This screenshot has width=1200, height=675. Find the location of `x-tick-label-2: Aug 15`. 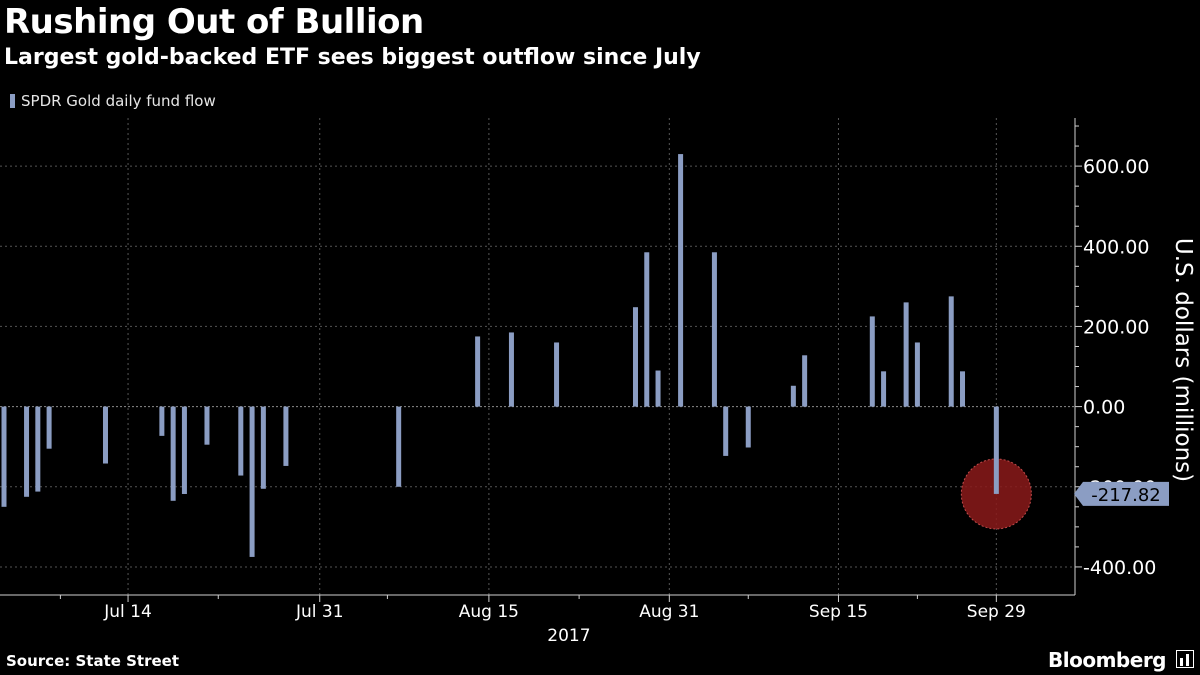

x-tick-label-2: Aug 15 is located at coordinates (489, 612).